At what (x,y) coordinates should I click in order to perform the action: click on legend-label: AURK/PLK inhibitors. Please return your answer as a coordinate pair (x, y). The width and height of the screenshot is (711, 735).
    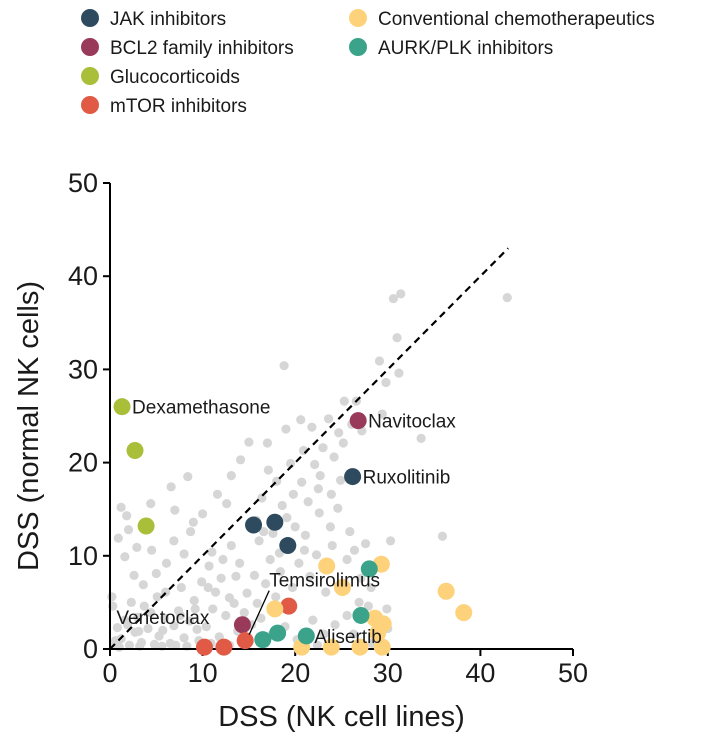
    Looking at the image, I should click on (465, 48).